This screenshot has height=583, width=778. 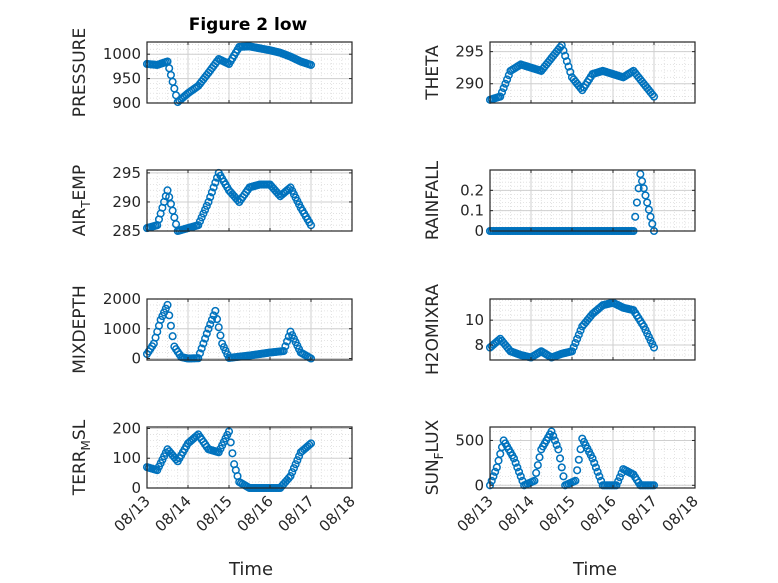 I want to click on panel-8-x-tick-label: 08/17, so click(x=639, y=513).